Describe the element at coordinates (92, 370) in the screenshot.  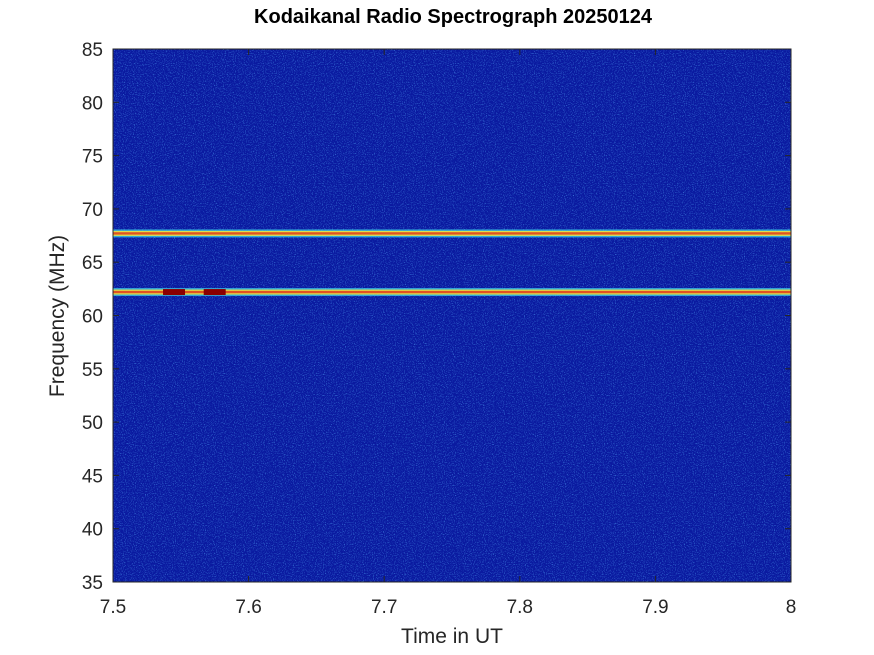
I see `y-tick-label: 55` at that location.